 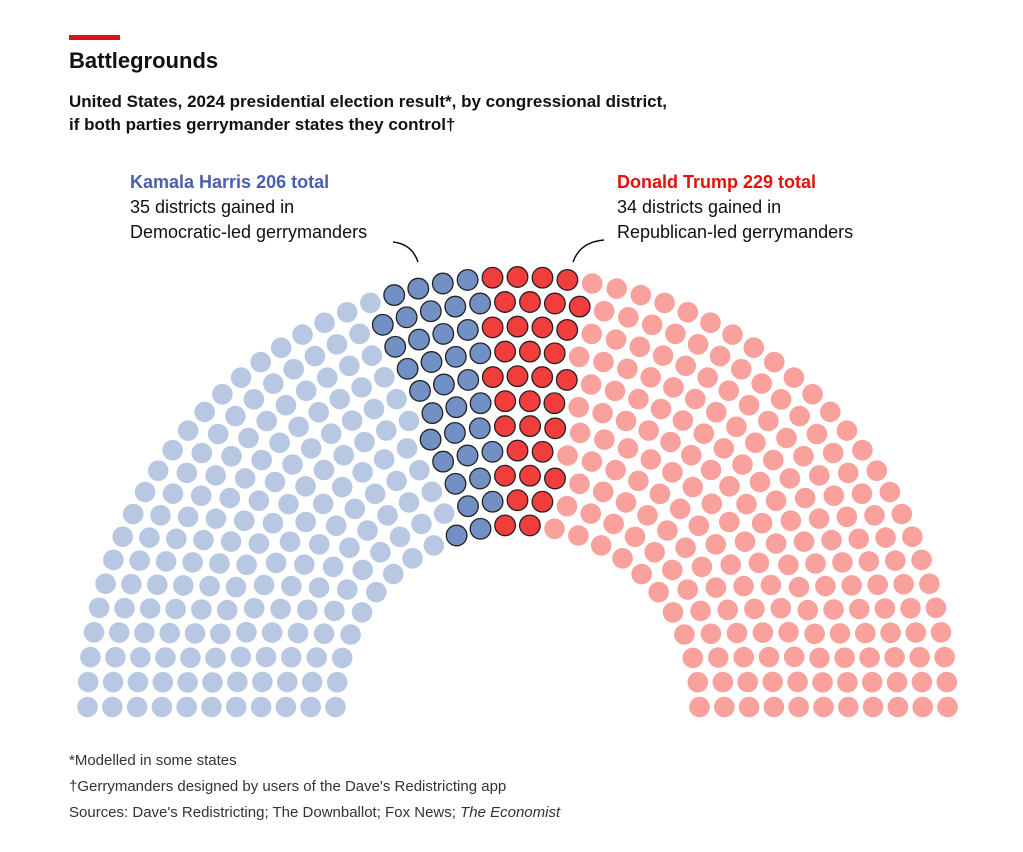 What do you see at coordinates (153, 760) in the screenshot?
I see `footnote-modelled: *Modelled in some states` at bounding box center [153, 760].